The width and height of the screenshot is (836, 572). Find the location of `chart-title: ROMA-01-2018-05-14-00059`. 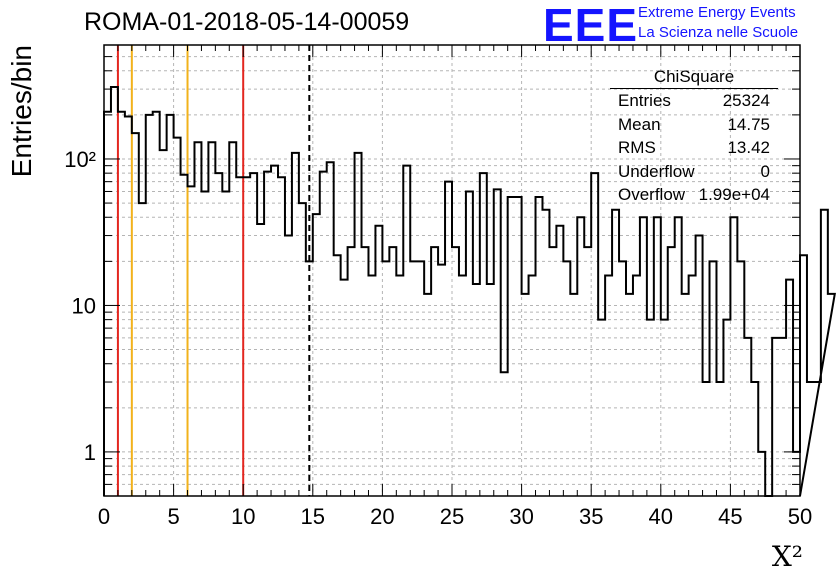

chart-title: ROMA-01-2018-05-14-00059 is located at coordinates (247, 22).